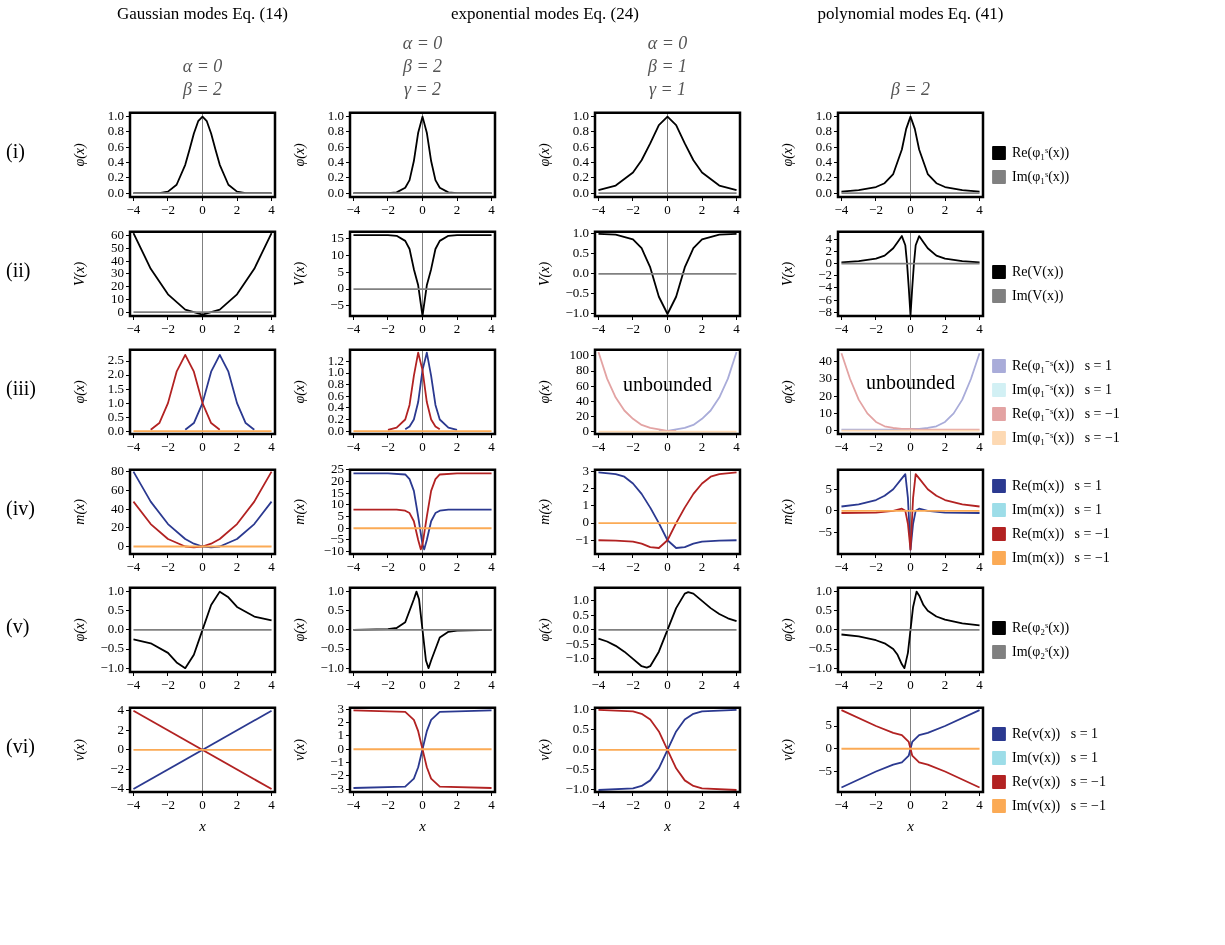 The height and width of the screenshot is (945, 1225). Describe the element at coordinates (115, 388) in the screenshot. I see `y-tick-label: 1.5` at that location.